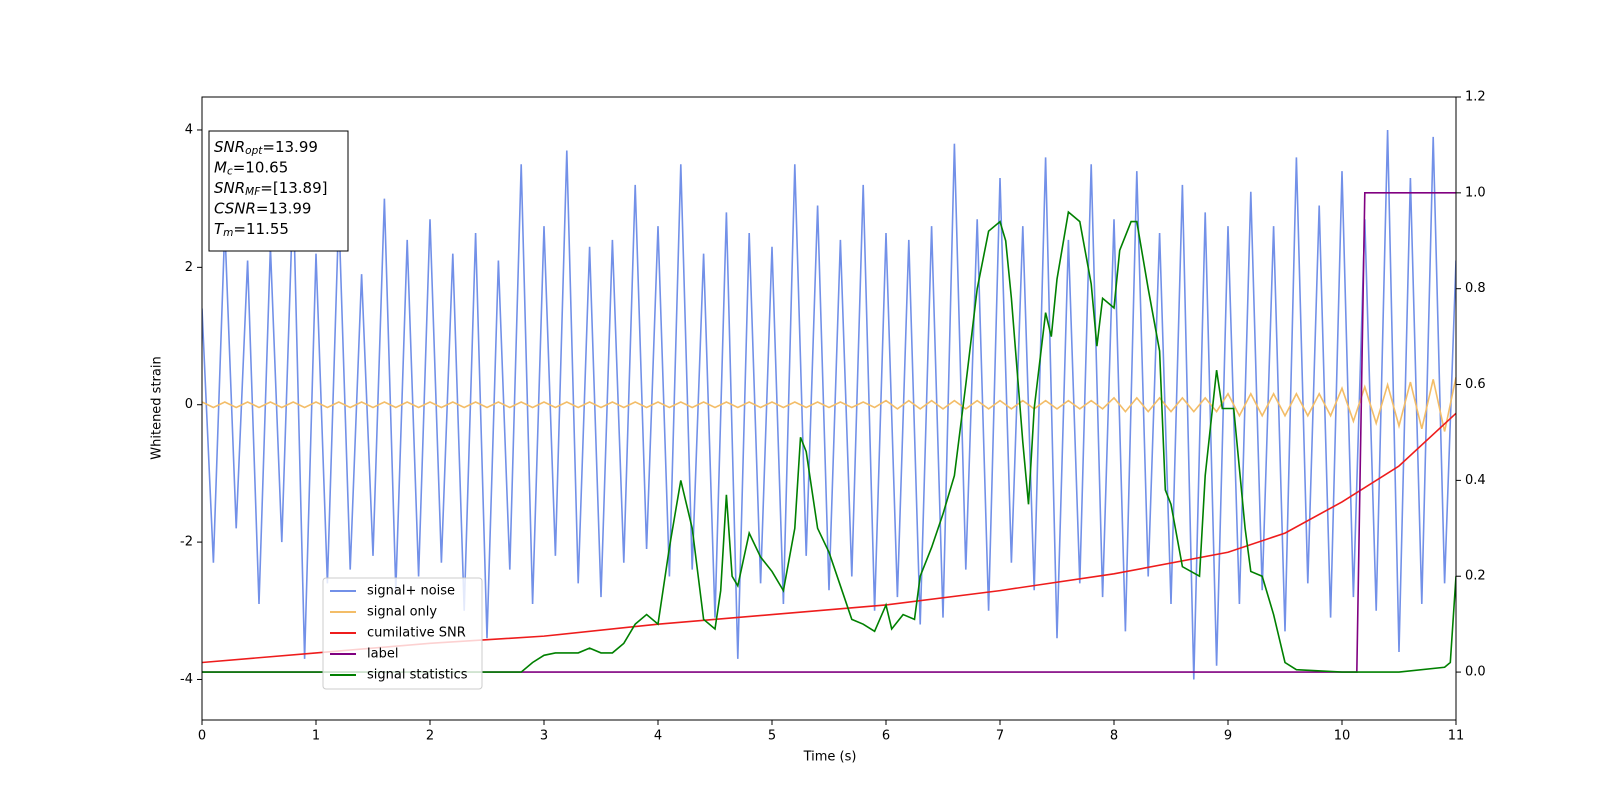 The width and height of the screenshot is (1600, 800). Describe the element at coordinates (1475, 97) in the screenshot. I see `y2-tick-label: 1.2` at that location.